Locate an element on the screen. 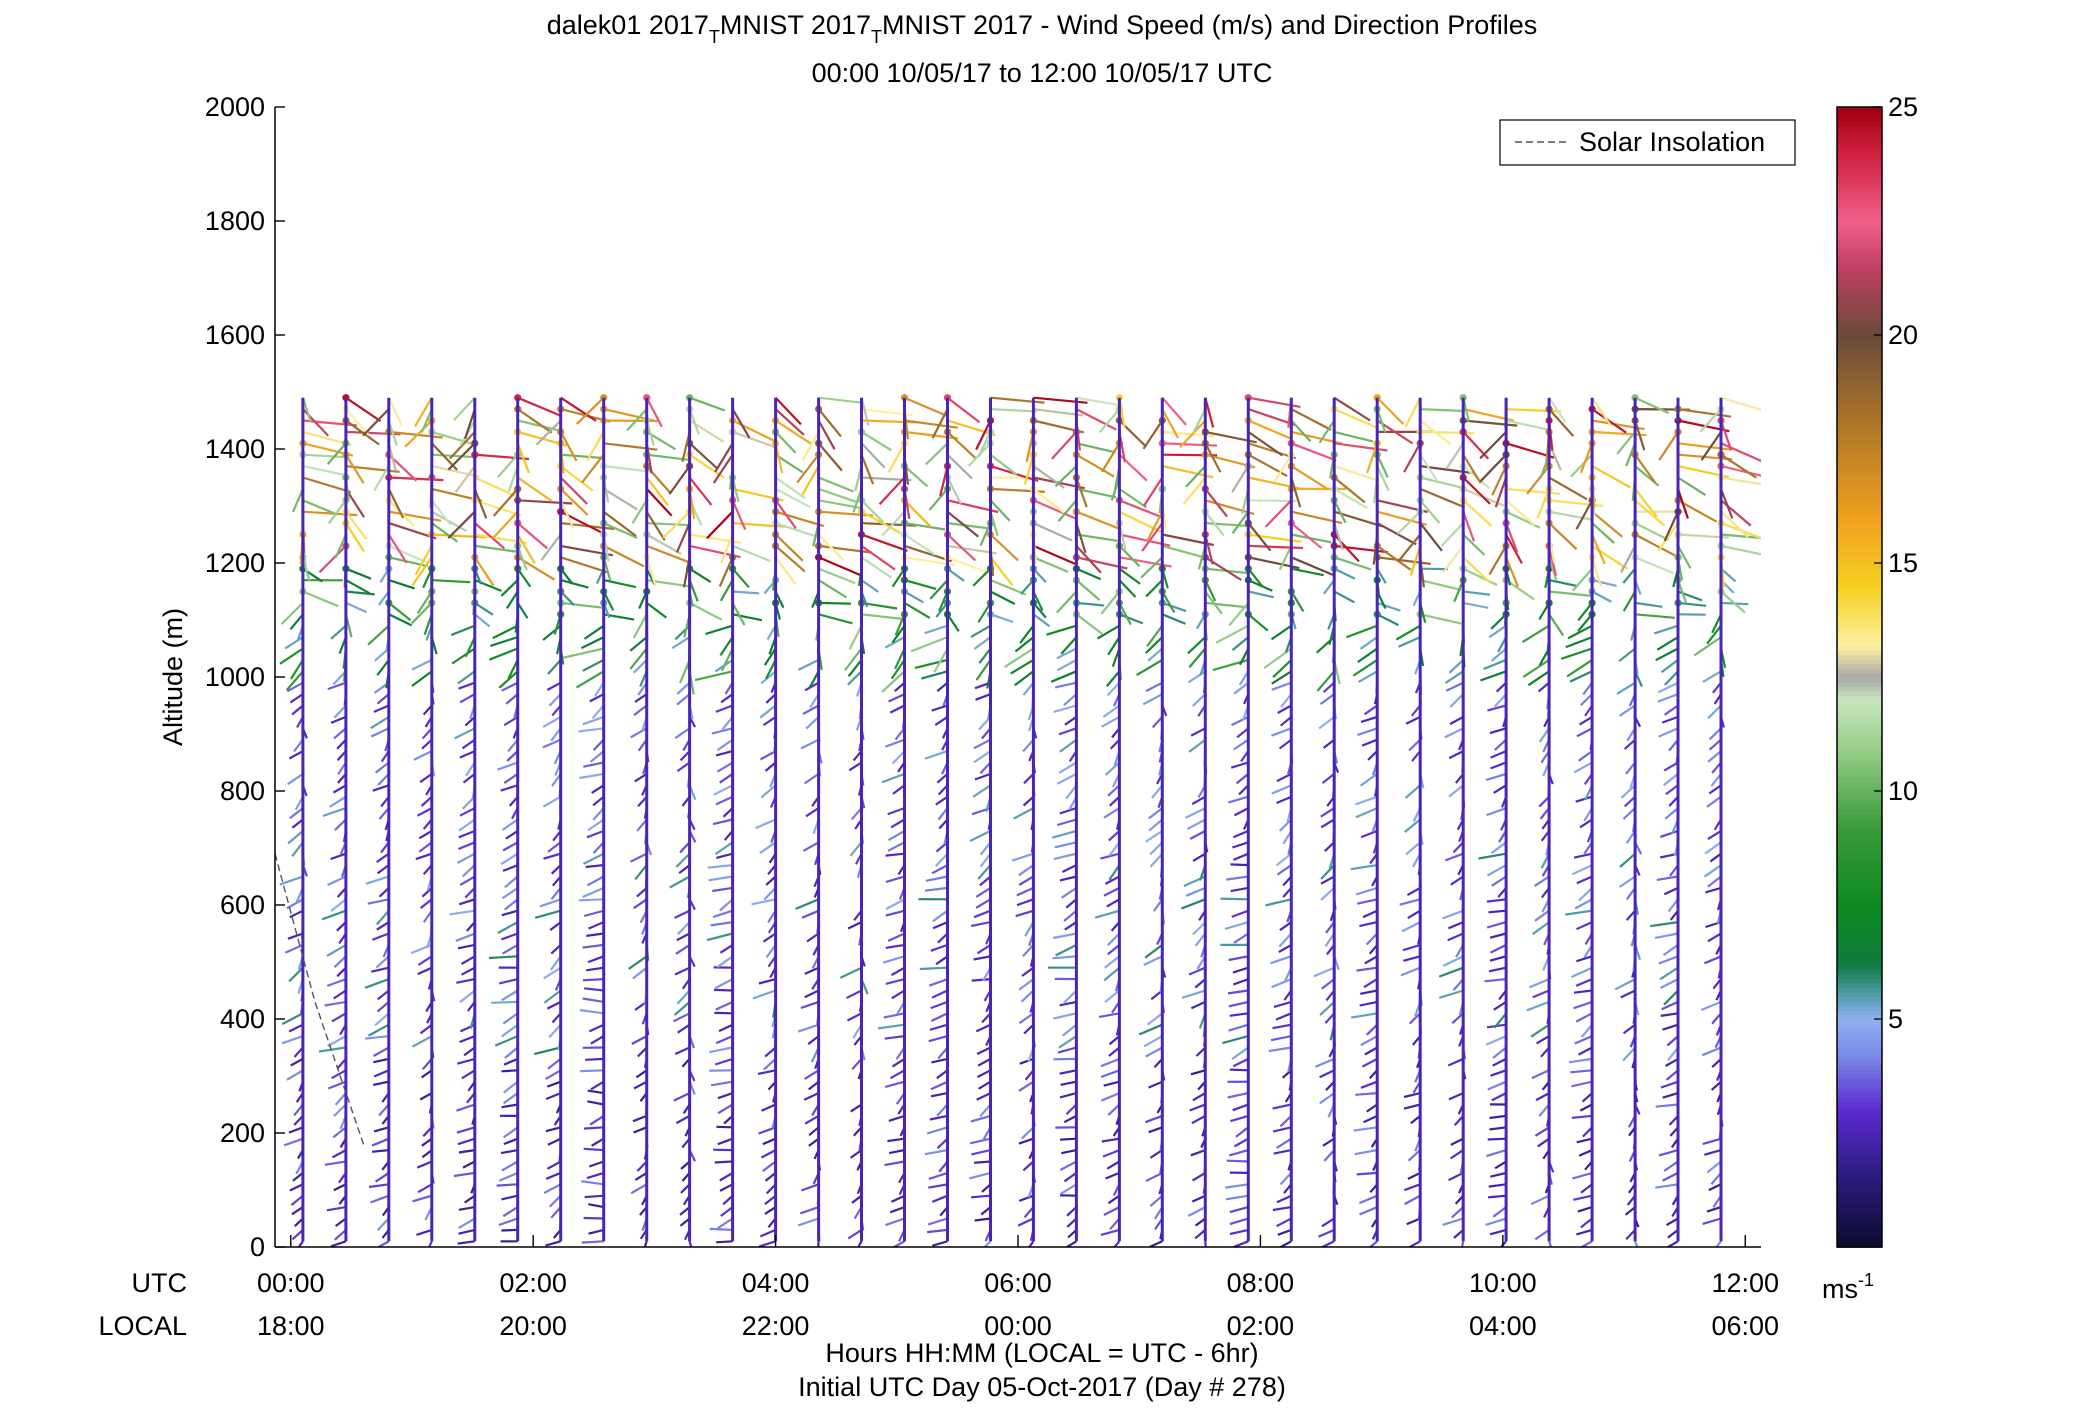  colorbar-tick-label: 20 is located at coordinates (1903, 335).